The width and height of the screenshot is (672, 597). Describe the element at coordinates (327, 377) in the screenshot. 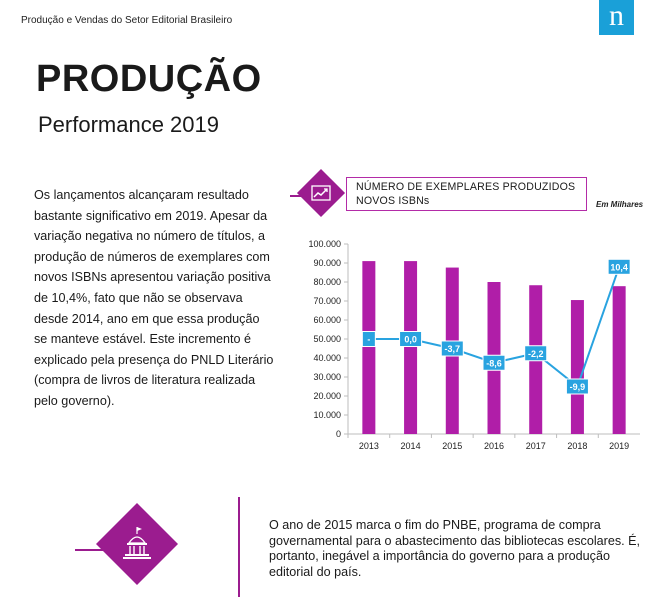

I see `y-tick-label: 30.000` at that location.